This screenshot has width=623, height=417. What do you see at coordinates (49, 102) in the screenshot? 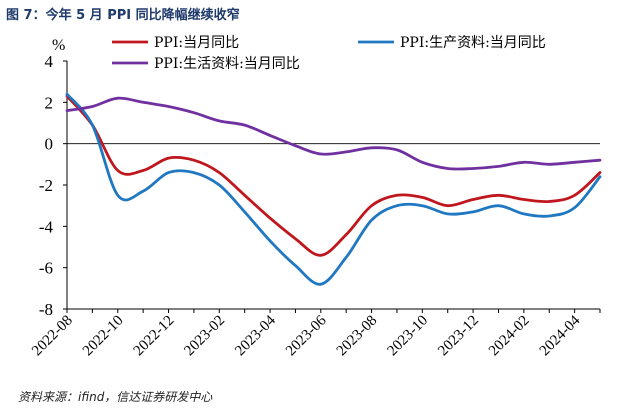
I see `y-tick-label: 2` at bounding box center [49, 102].